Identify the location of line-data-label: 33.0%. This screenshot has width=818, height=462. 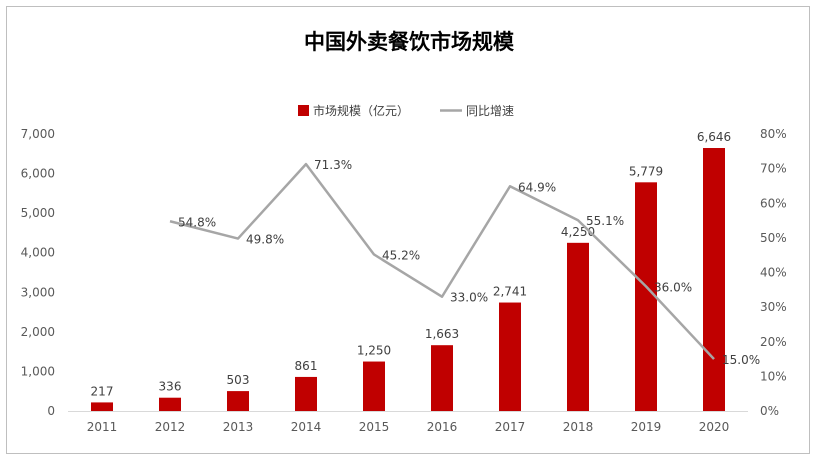
(469, 298).